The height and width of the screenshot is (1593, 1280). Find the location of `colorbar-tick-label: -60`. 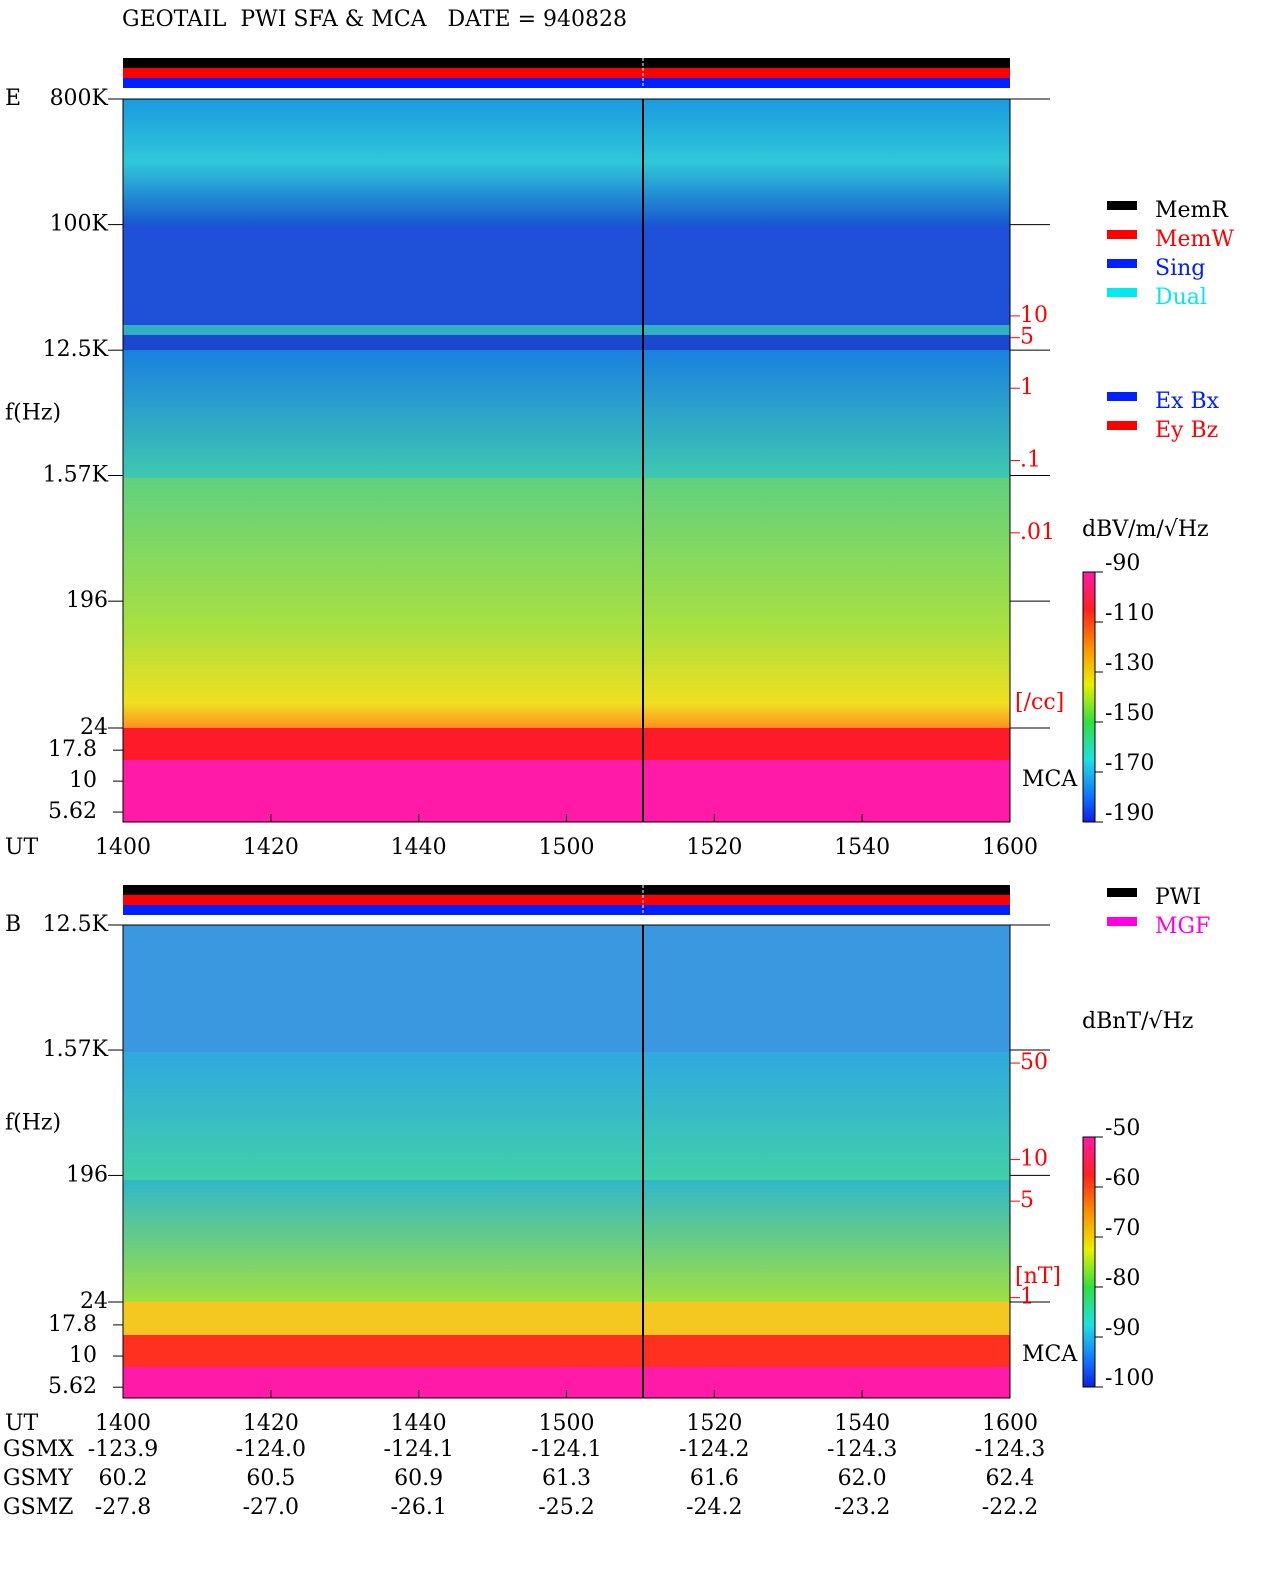

colorbar-tick-label: -60 is located at coordinates (1122, 1178).